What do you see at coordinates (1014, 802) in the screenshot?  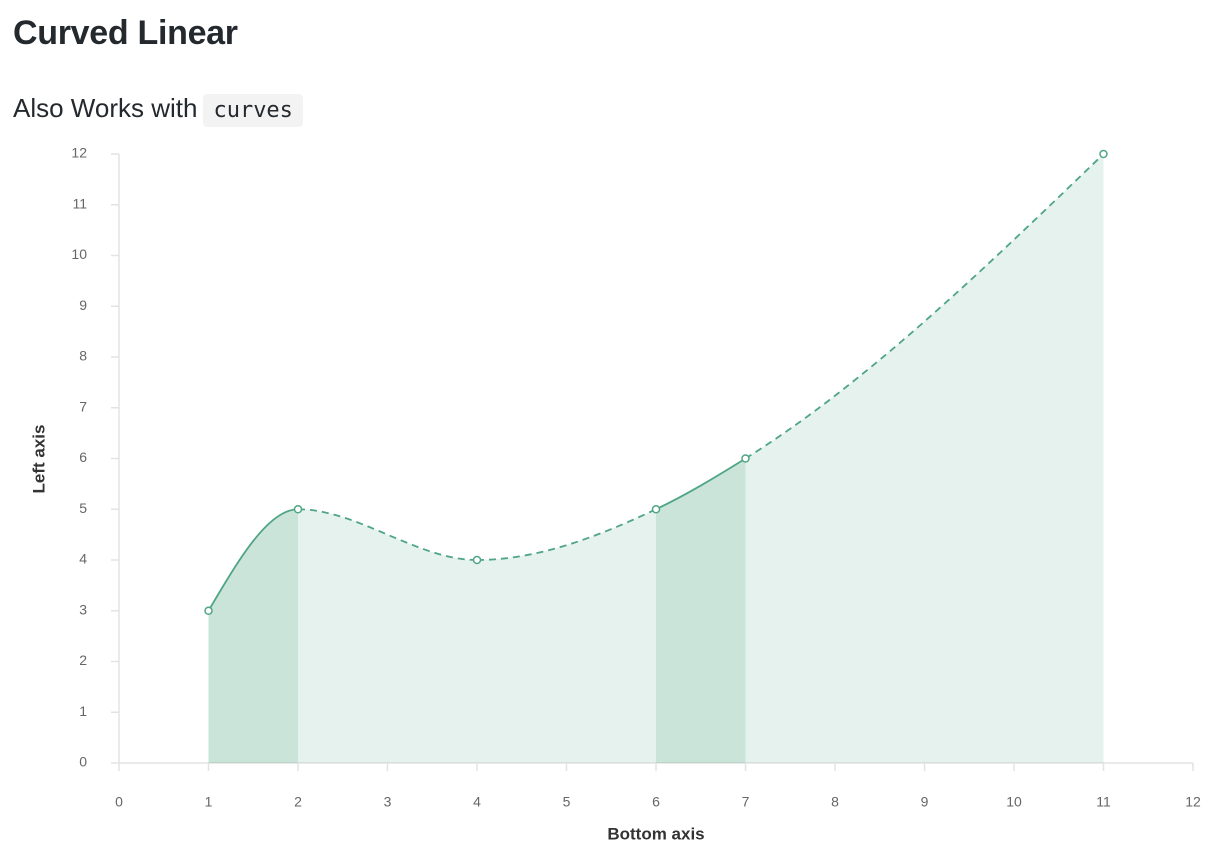 I see `x-tick-label: 10` at bounding box center [1014, 802].